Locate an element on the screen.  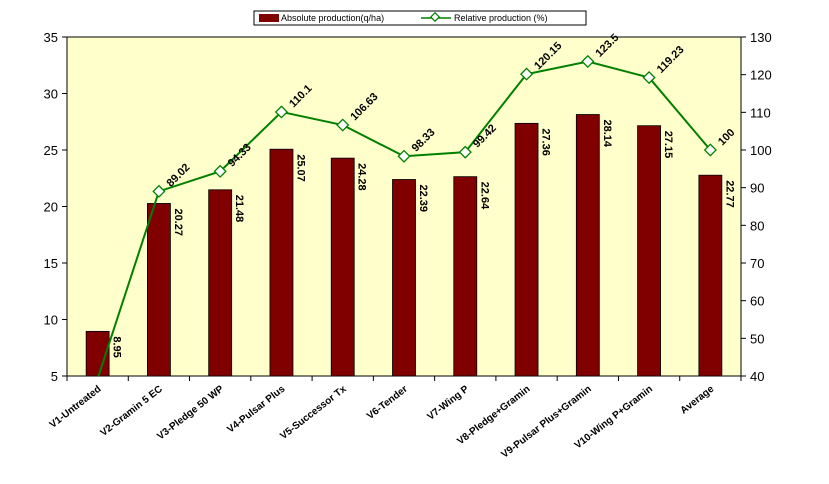
bar-data-label: 25.07 is located at coordinates (300, 168).